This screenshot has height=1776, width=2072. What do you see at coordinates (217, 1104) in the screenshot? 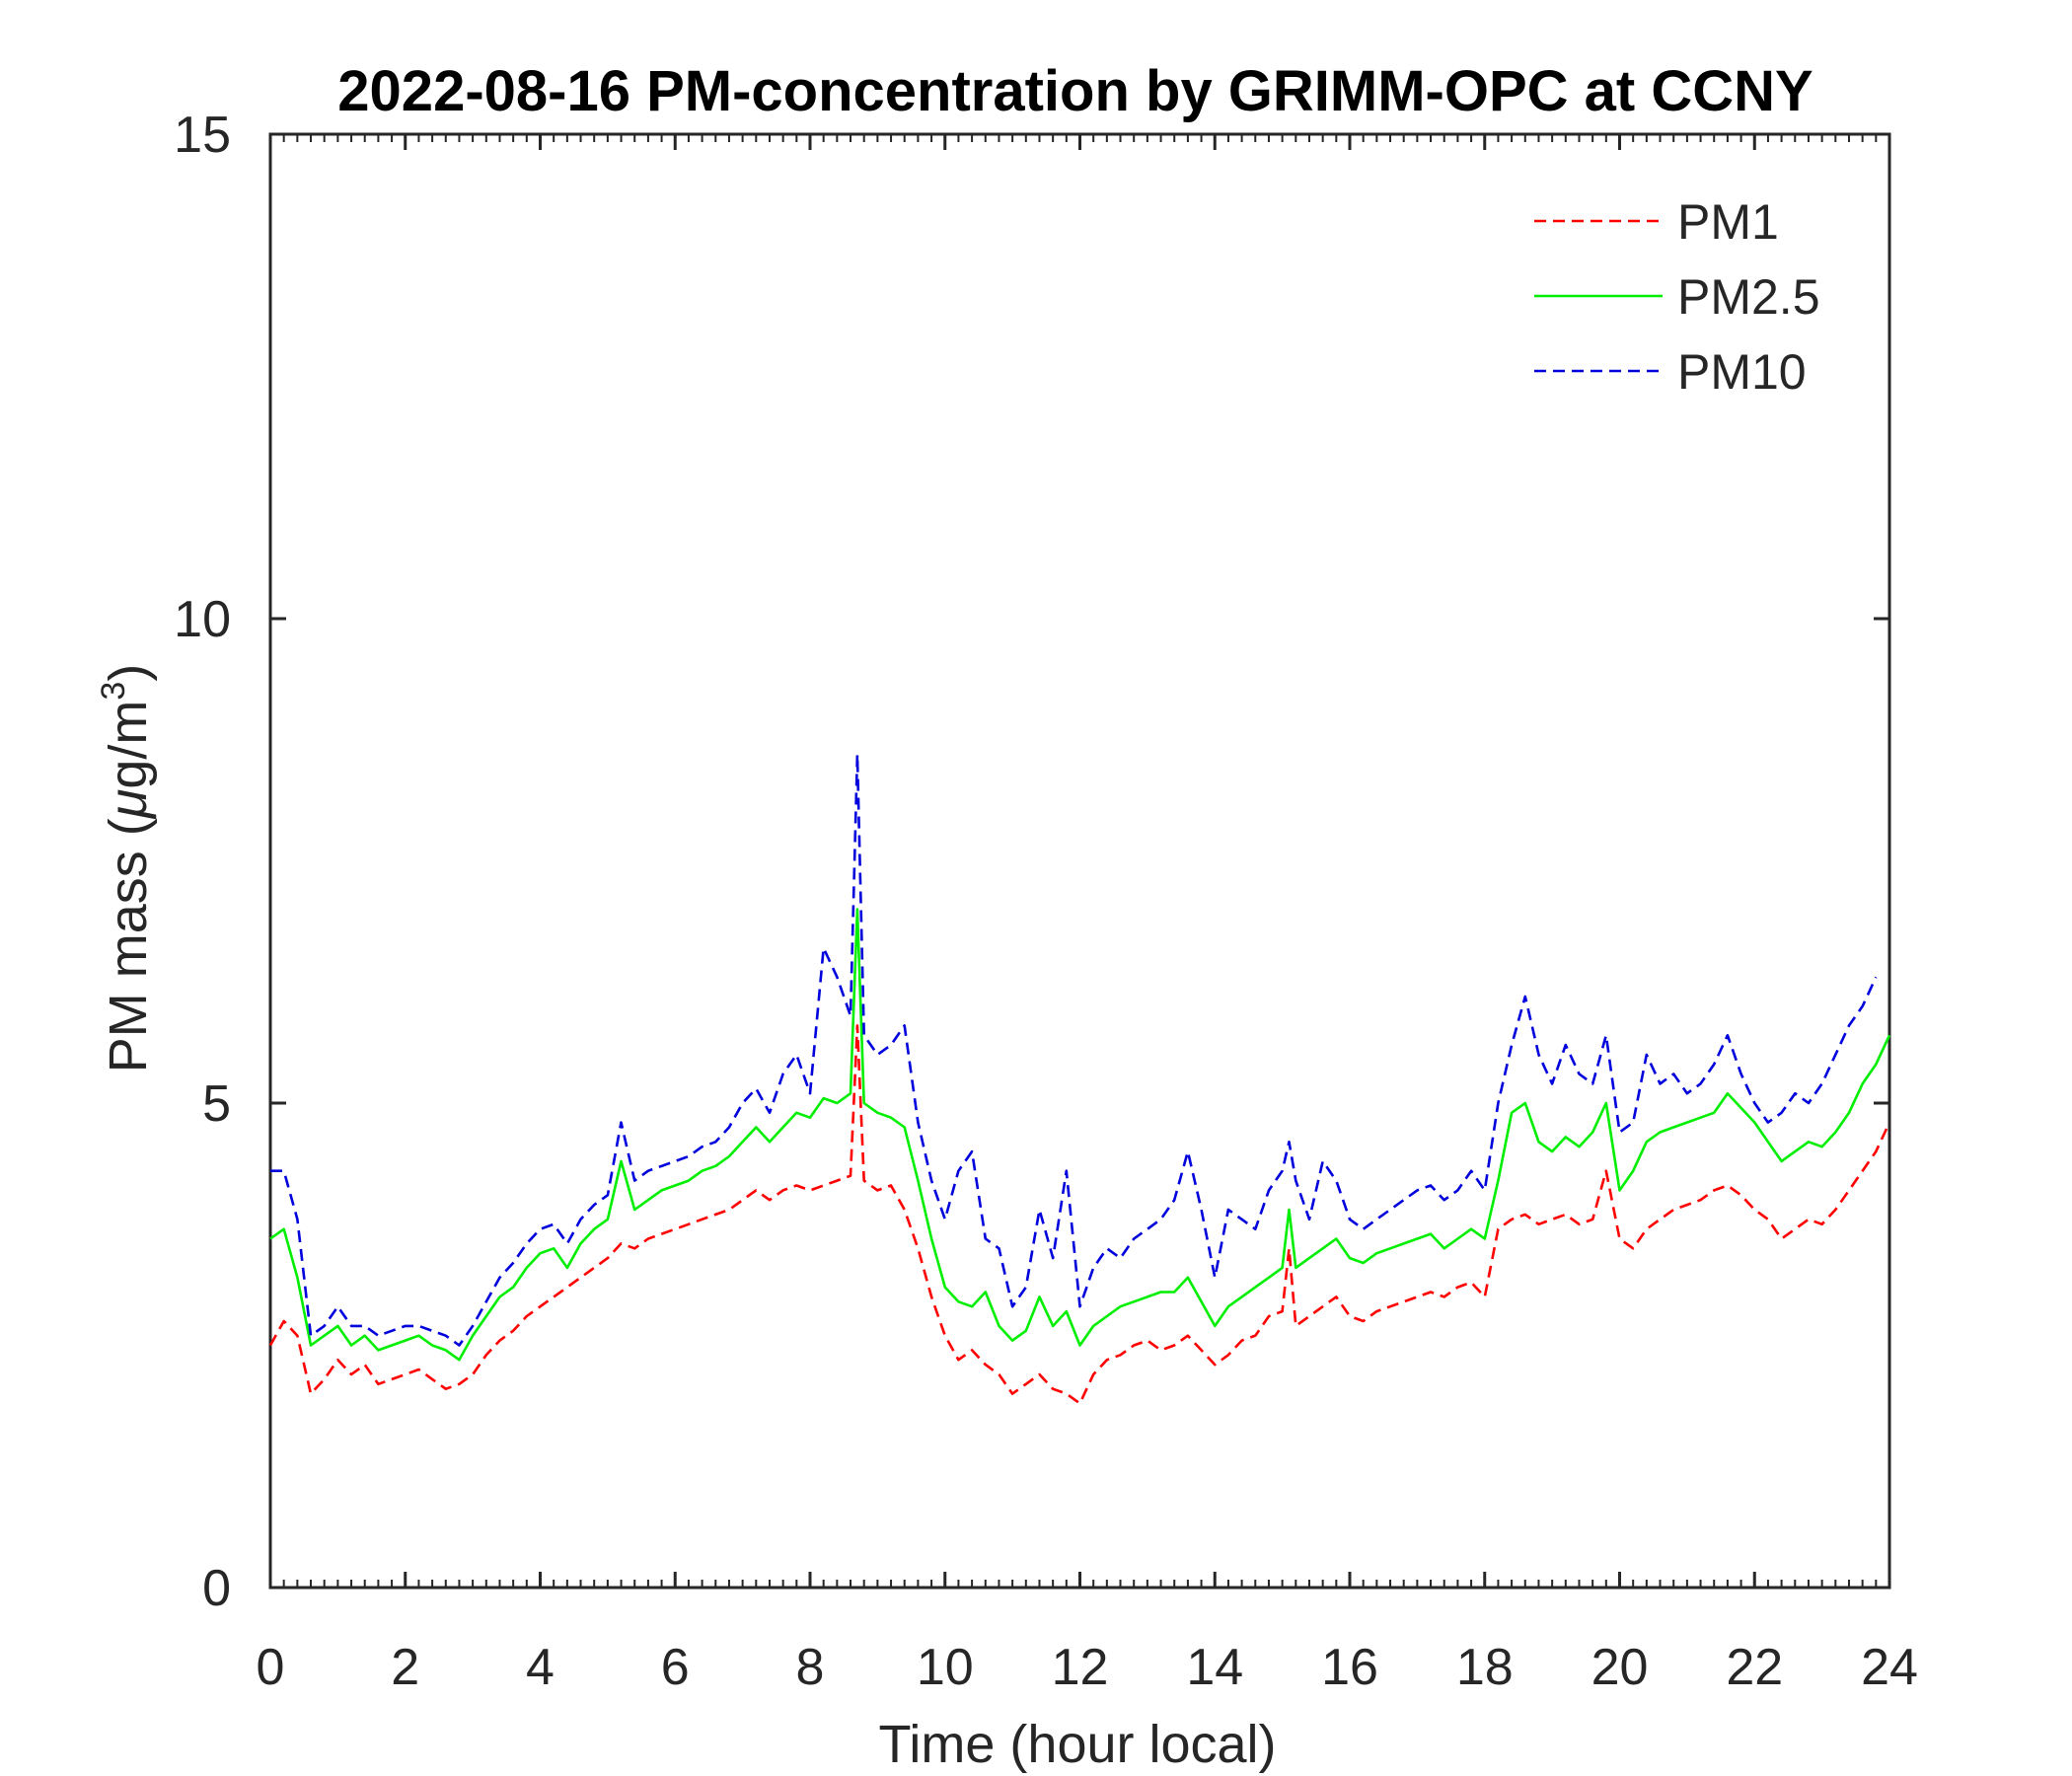
I see `y-tick-label: 5` at bounding box center [217, 1104].